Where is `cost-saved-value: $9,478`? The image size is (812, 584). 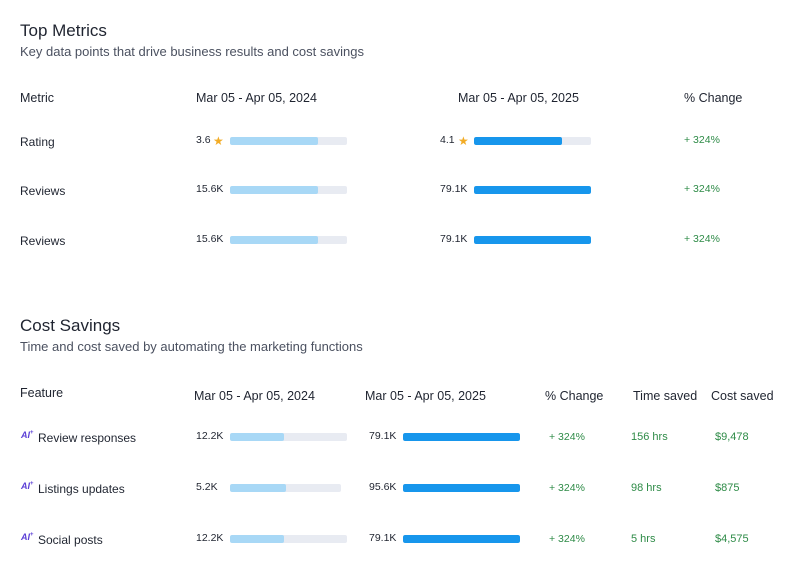 cost-saved-value: $9,478 is located at coordinates (732, 437).